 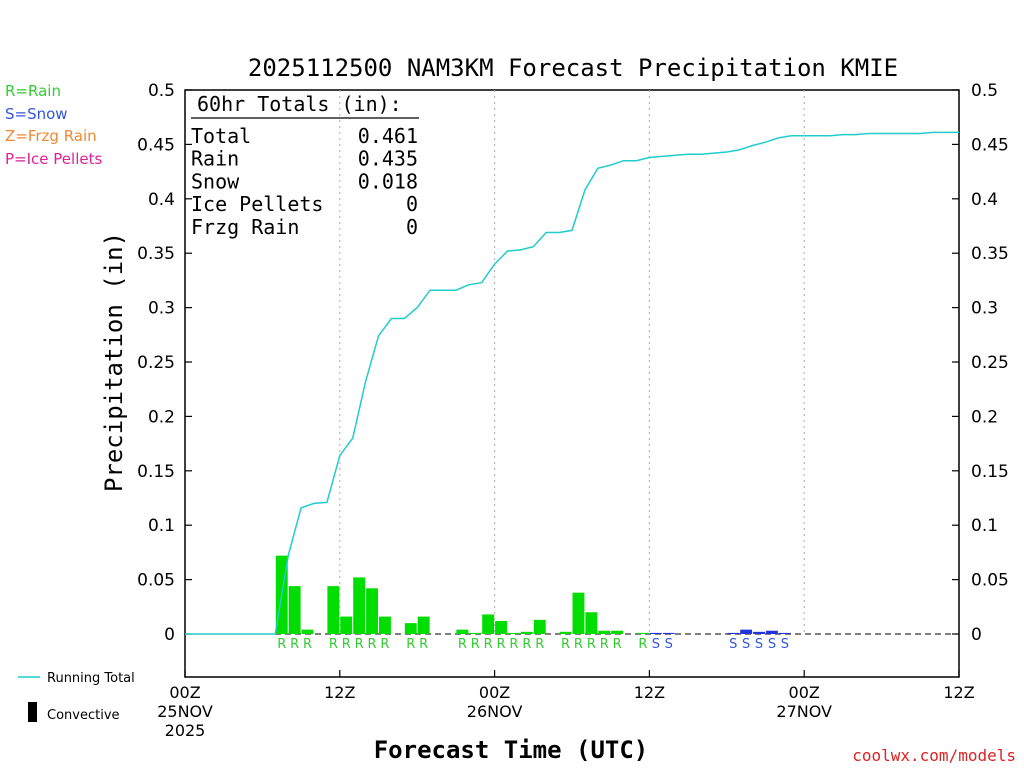 What do you see at coordinates (990, 254) in the screenshot?
I see `y-tick-label-right: 0.35` at bounding box center [990, 254].